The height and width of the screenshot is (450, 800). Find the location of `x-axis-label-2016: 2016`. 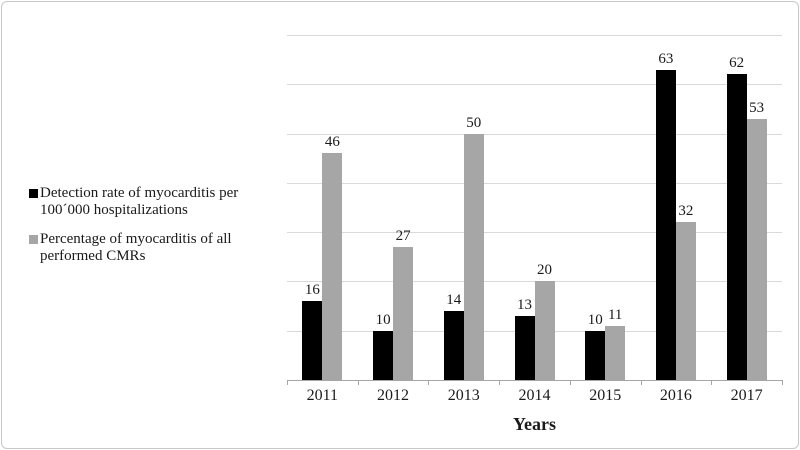

x-axis-label-2016: 2016 is located at coordinates (675, 395).